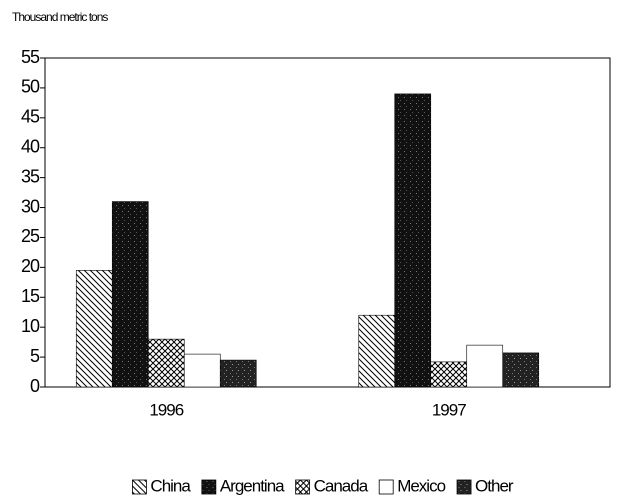  Describe the element at coordinates (449, 409) in the screenshot. I see `x-tick-label: 1997` at that location.